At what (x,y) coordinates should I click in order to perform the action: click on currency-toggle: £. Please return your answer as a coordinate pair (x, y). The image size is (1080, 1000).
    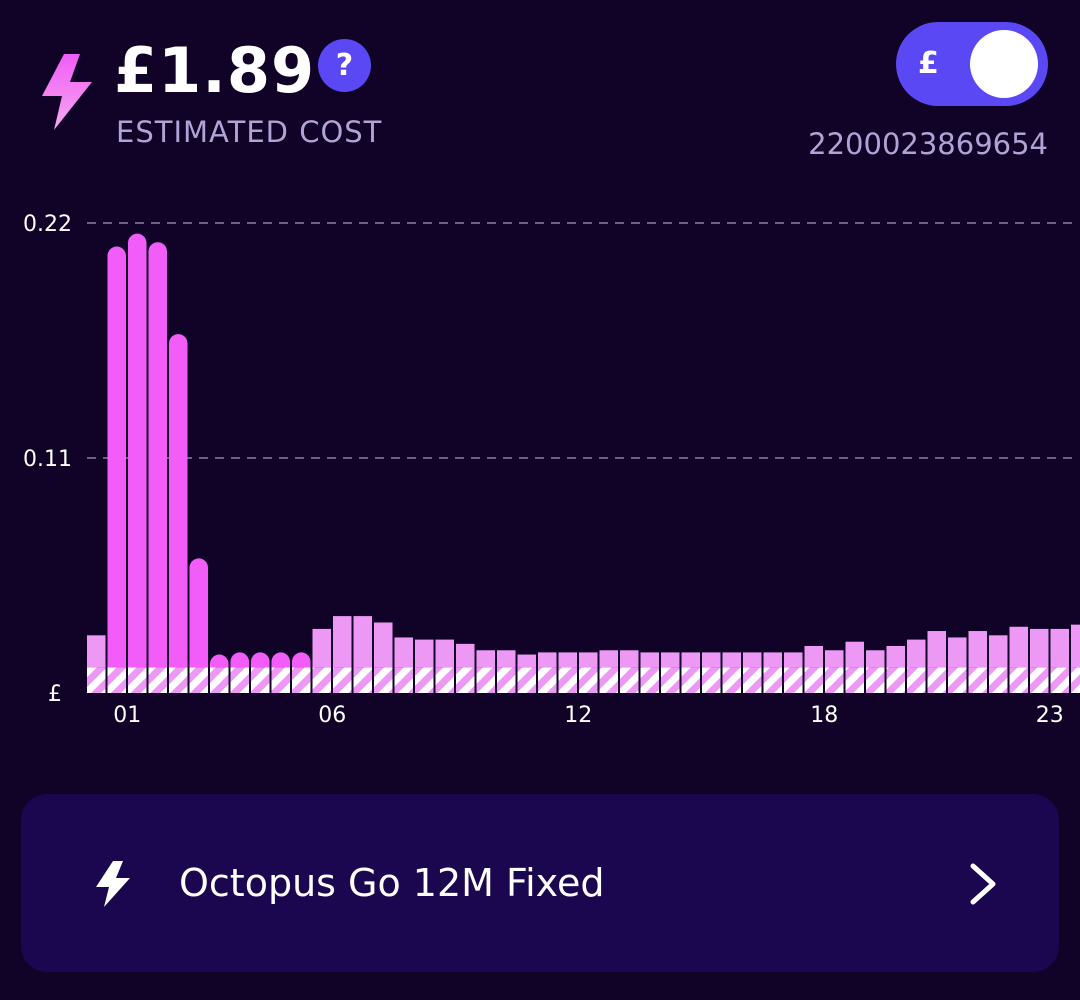
    Looking at the image, I should click on (972, 64).